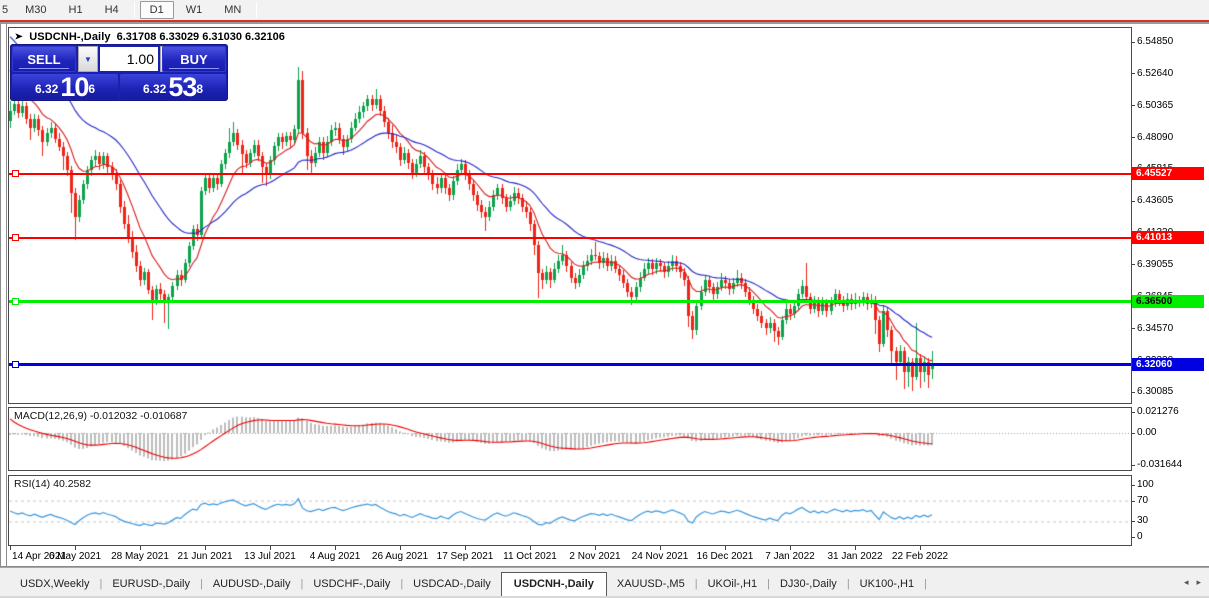  Describe the element at coordinates (156, 10) in the screenshot. I see `timeframe-button-d1: D1` at that location.